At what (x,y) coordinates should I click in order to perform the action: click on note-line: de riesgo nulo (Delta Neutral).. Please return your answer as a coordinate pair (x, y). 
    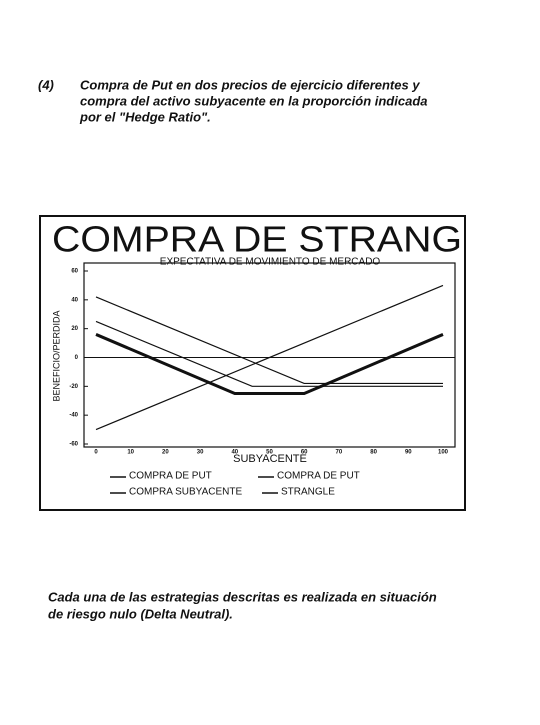
    Looking at the image, I should click on (140, 613).